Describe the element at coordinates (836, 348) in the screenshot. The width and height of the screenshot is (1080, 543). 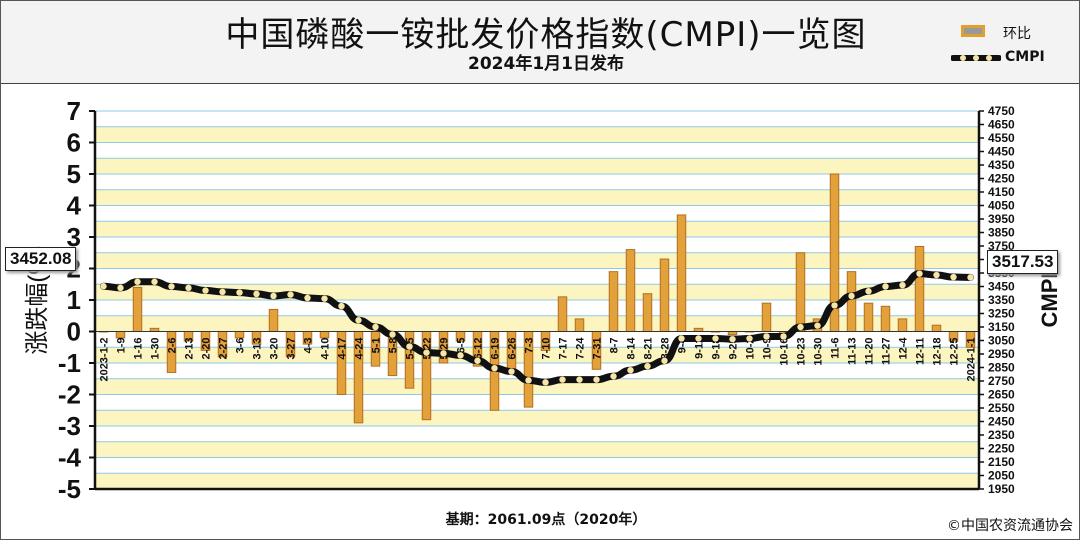
I see `x-tick-label: 11-6` at that location.